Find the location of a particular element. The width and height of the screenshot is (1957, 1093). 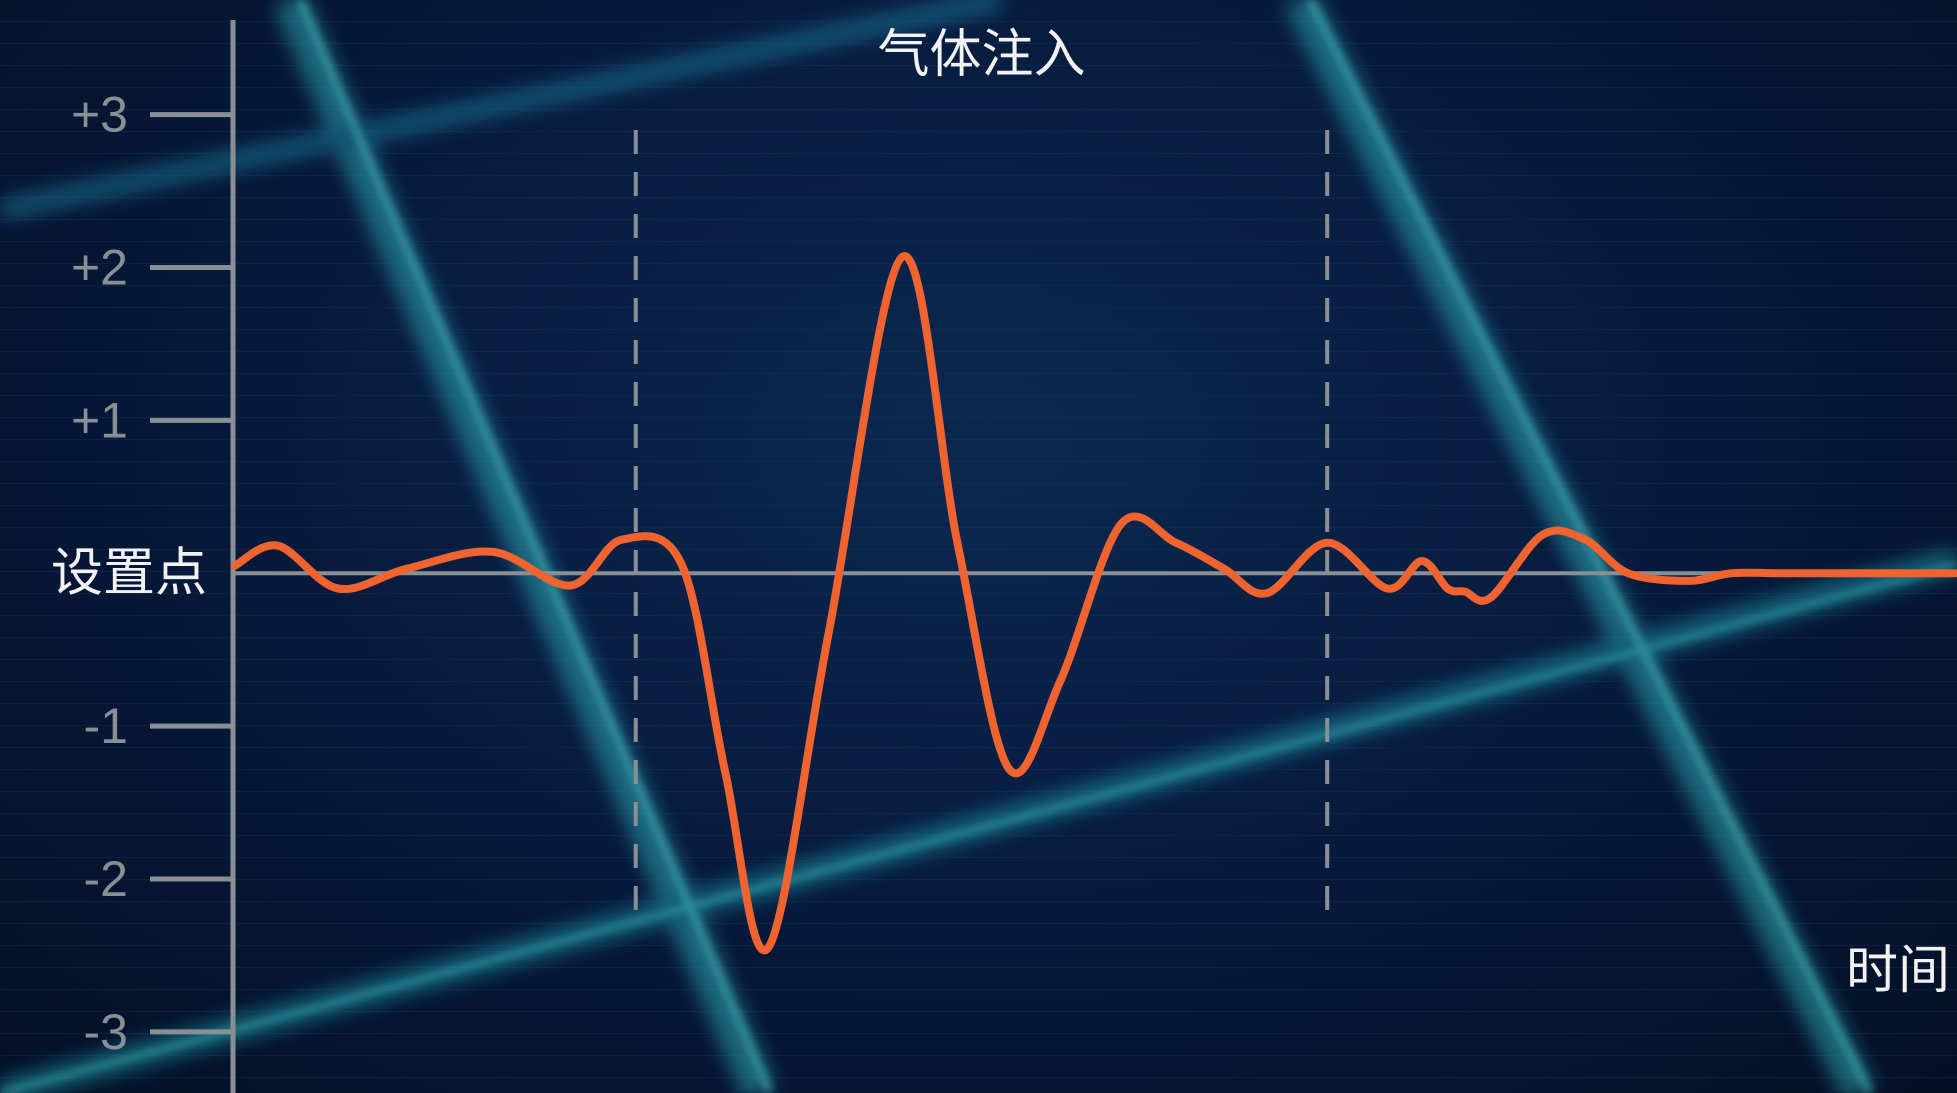

y-tick-label: +2 is located at coordinates (99, 268).